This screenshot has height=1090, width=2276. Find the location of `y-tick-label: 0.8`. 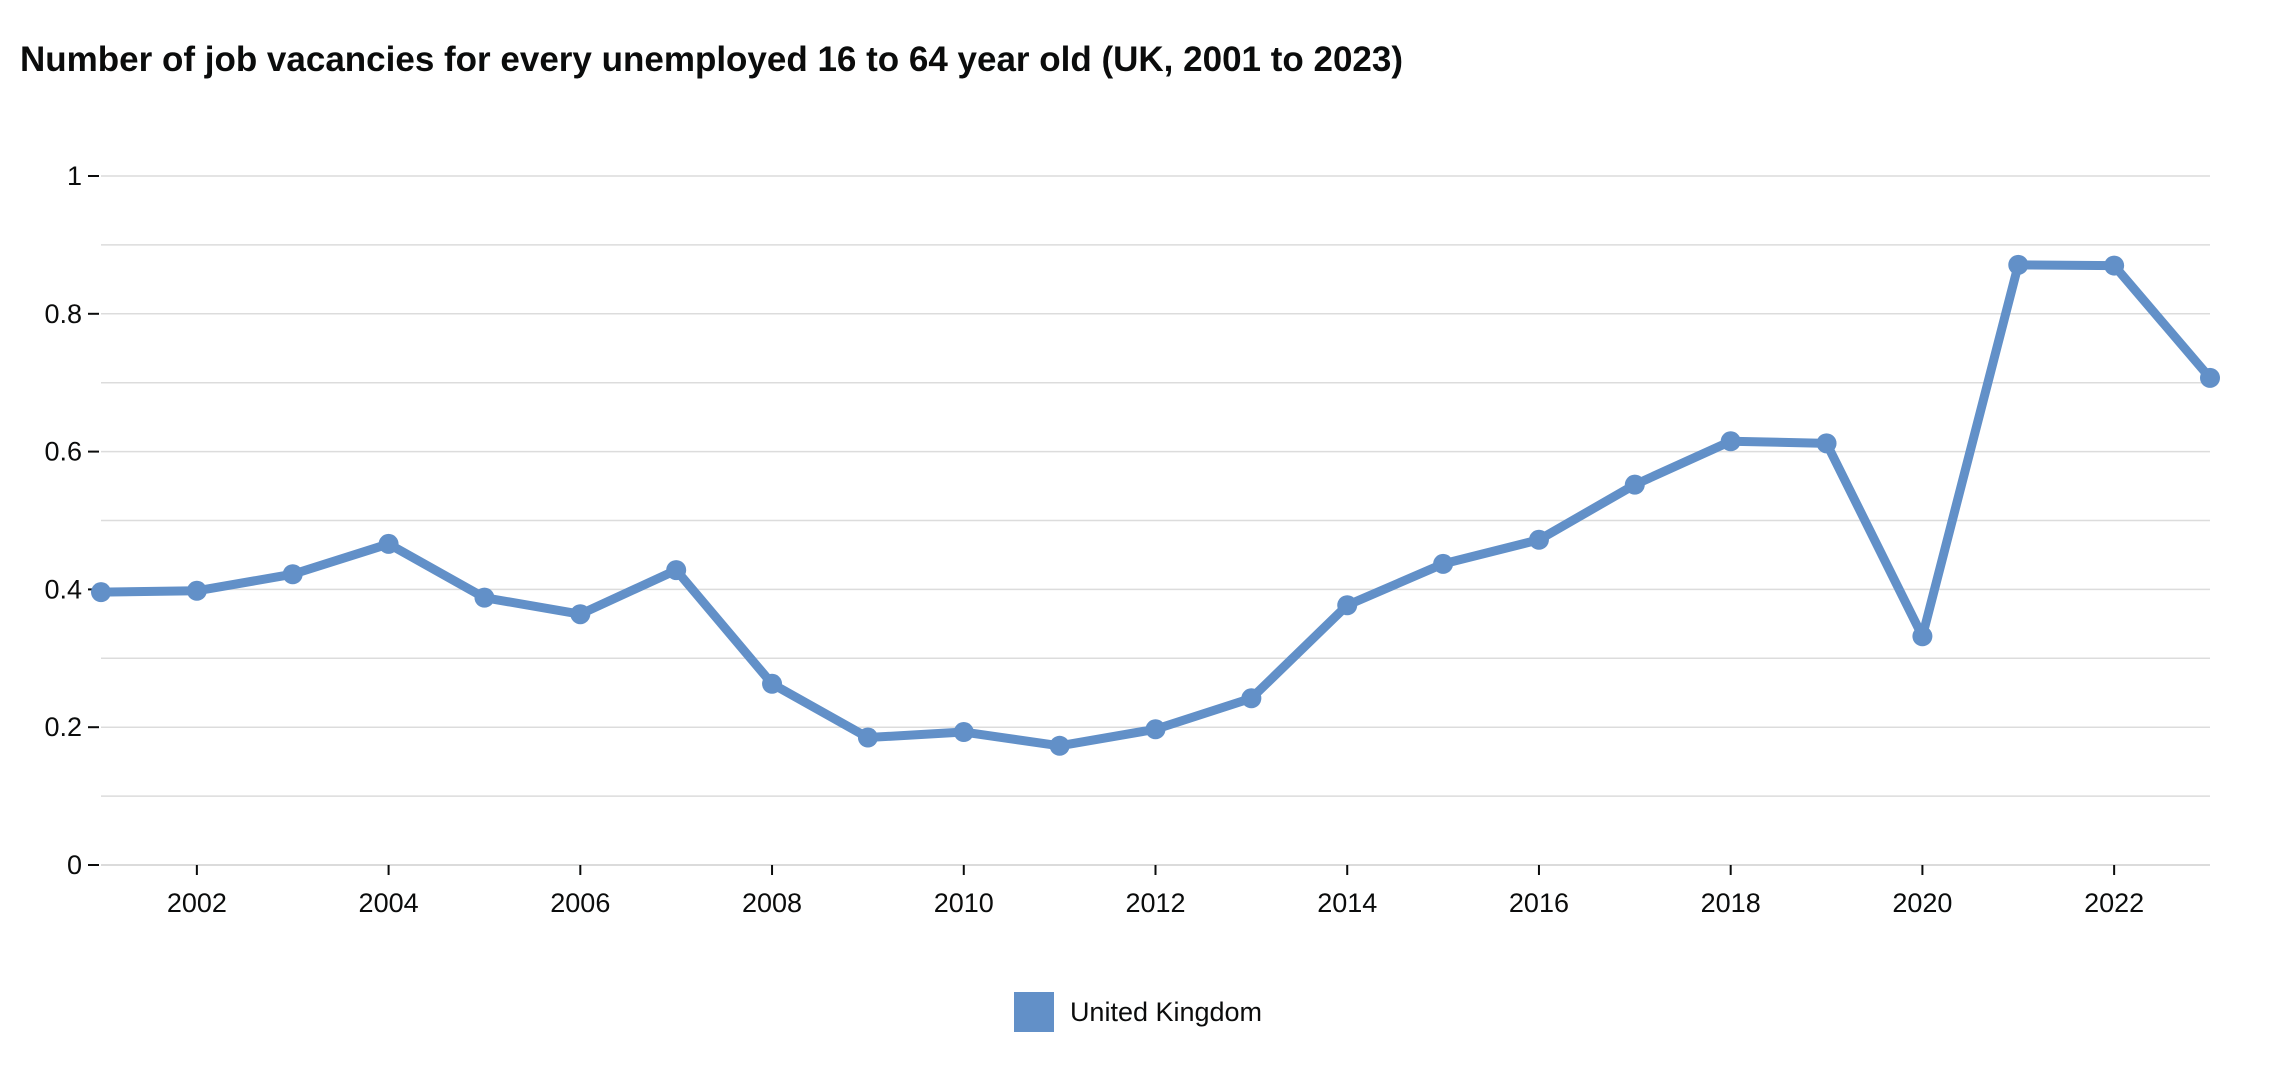

y-tick-label: 0.8 is located at coordinates (63, 314).